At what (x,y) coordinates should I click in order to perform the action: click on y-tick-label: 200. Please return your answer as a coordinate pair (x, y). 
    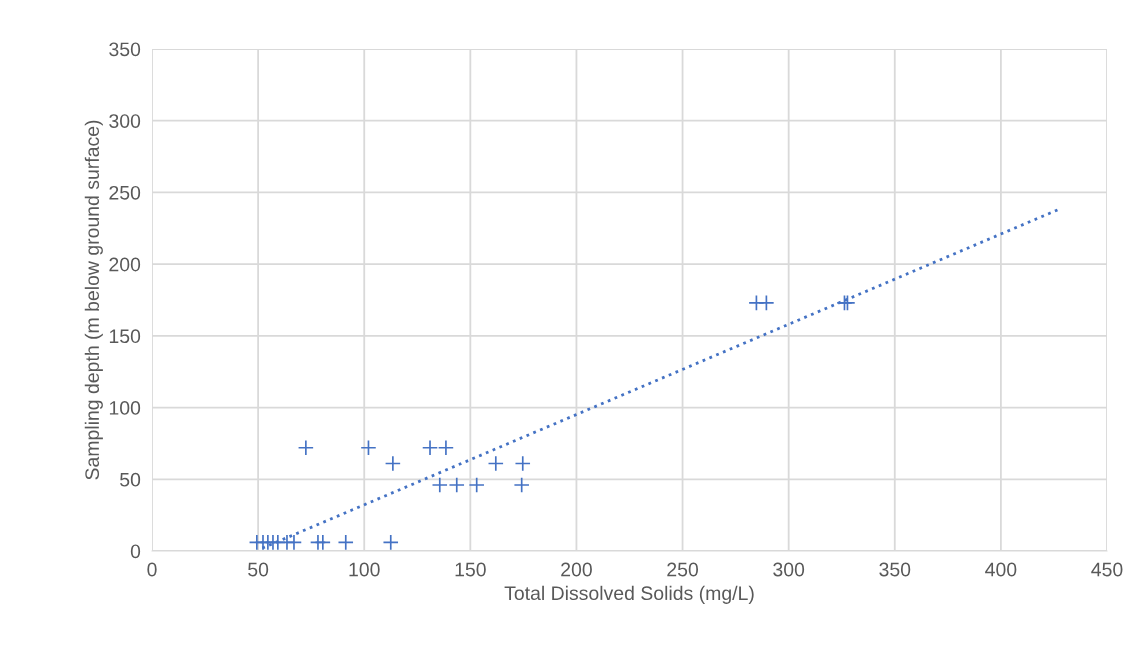
    Looking at the image, I should click on (125, 264).